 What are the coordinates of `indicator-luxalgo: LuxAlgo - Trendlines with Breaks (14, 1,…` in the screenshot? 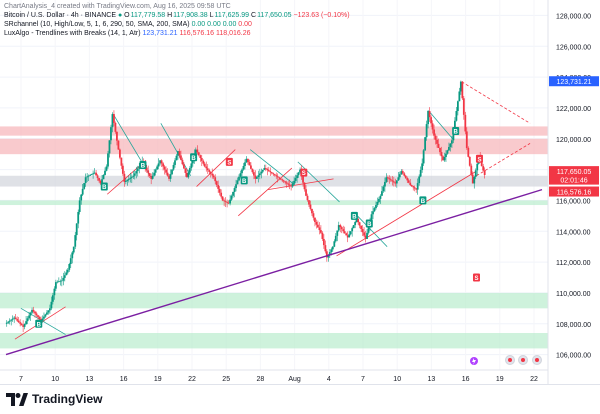 It's located at (127, 33).